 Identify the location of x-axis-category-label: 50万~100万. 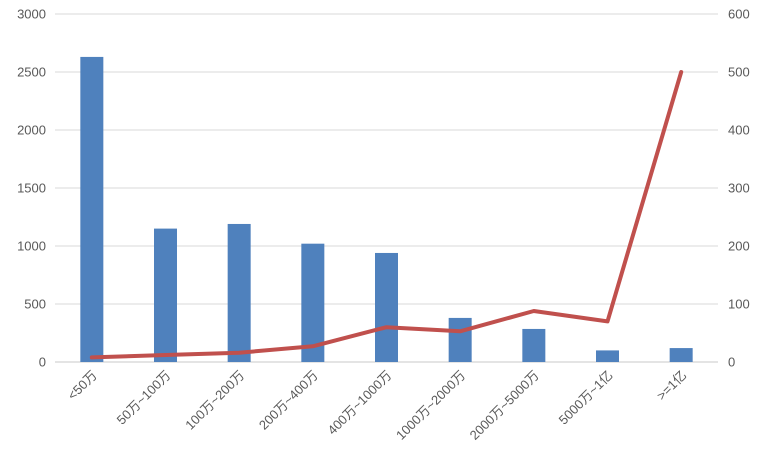
(144, 398).